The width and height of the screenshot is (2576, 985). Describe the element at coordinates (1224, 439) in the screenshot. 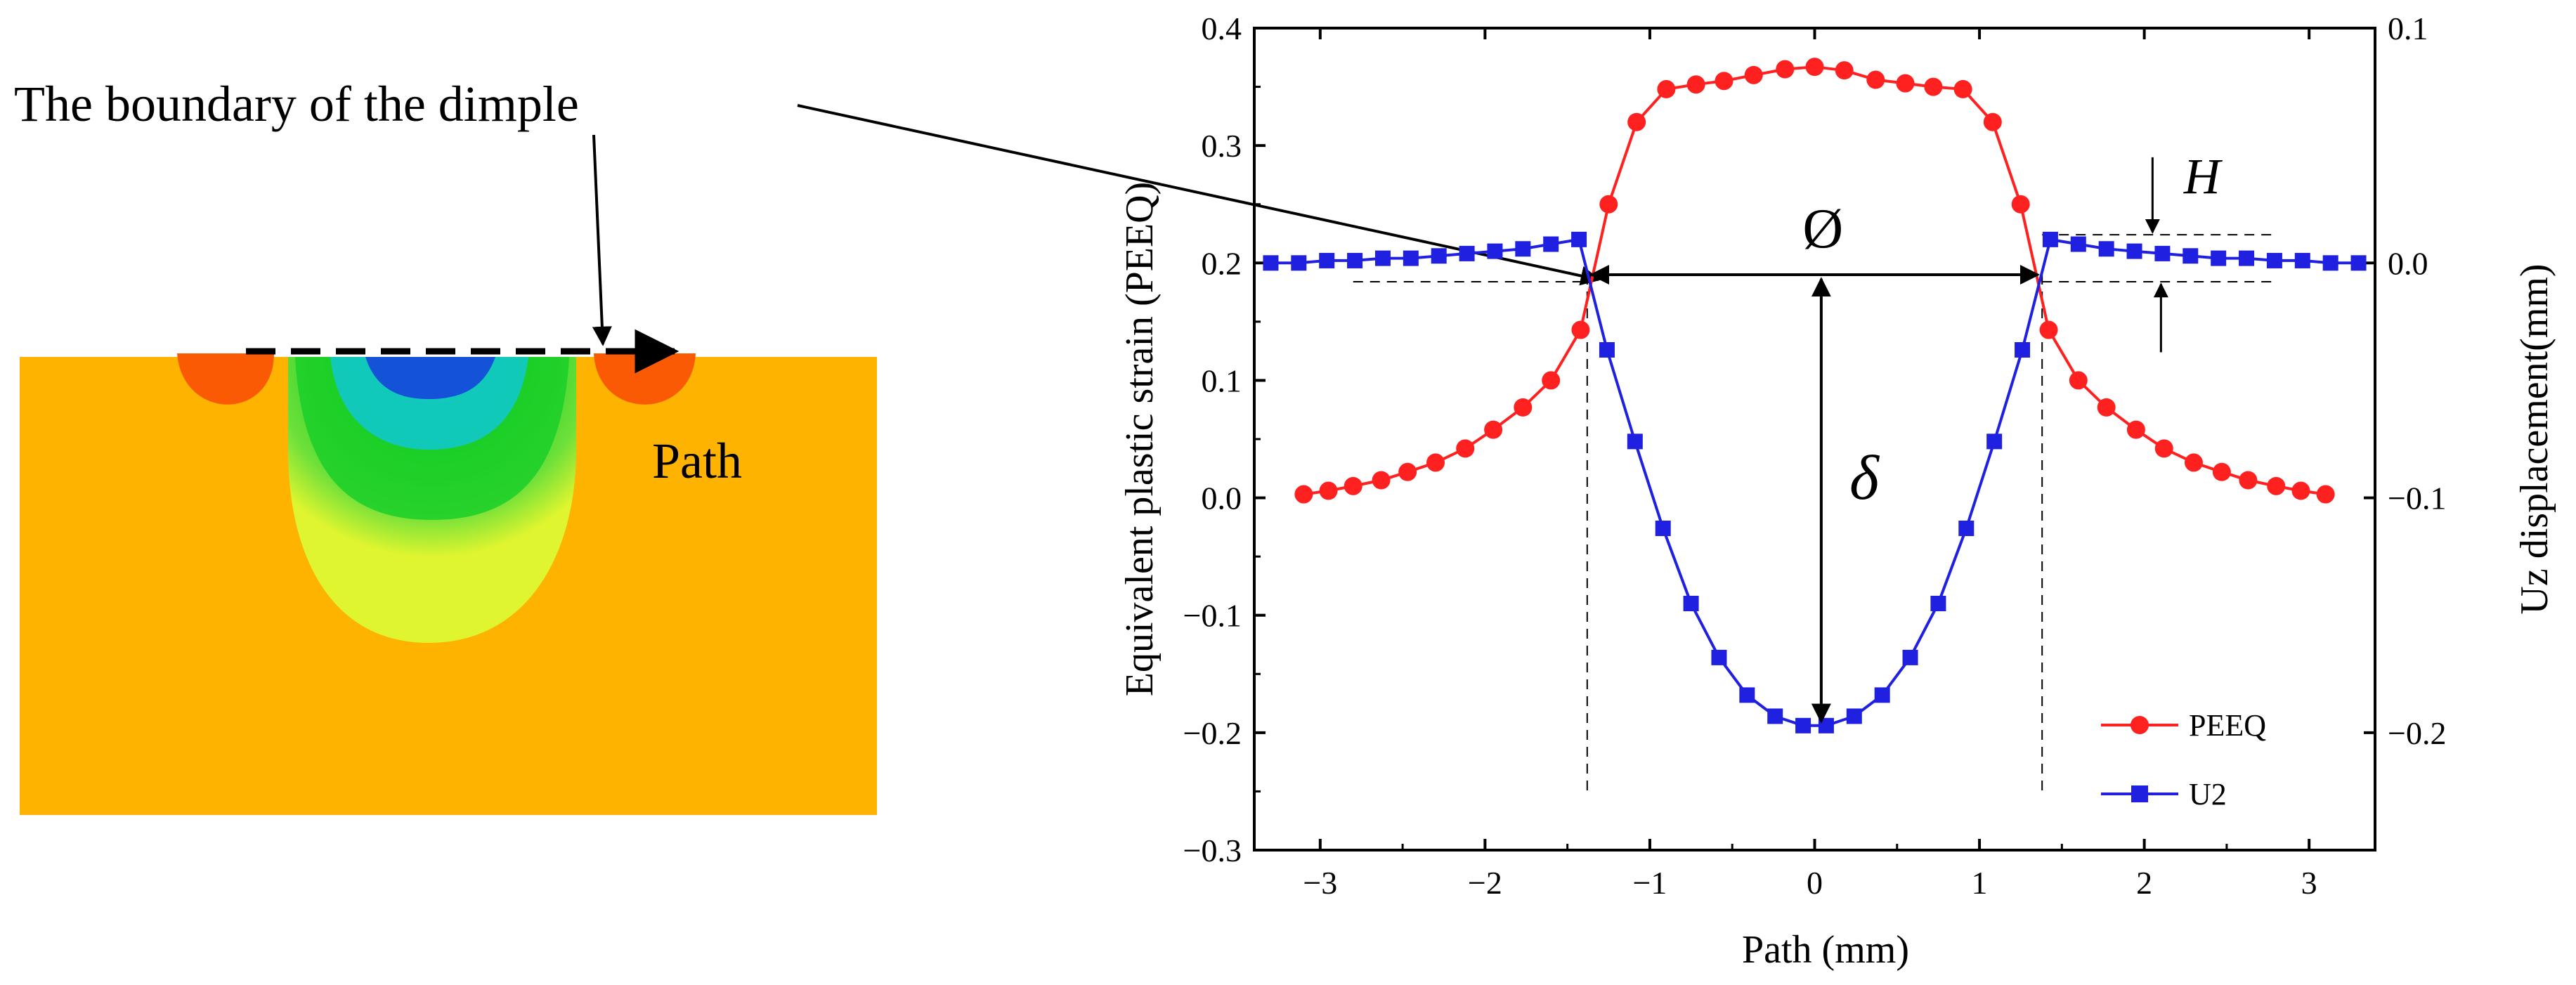

I see `y-axis-left: −0.3 −0.2 −0.1 0.0 0.1 0.2 0.3 0.4` at that location.